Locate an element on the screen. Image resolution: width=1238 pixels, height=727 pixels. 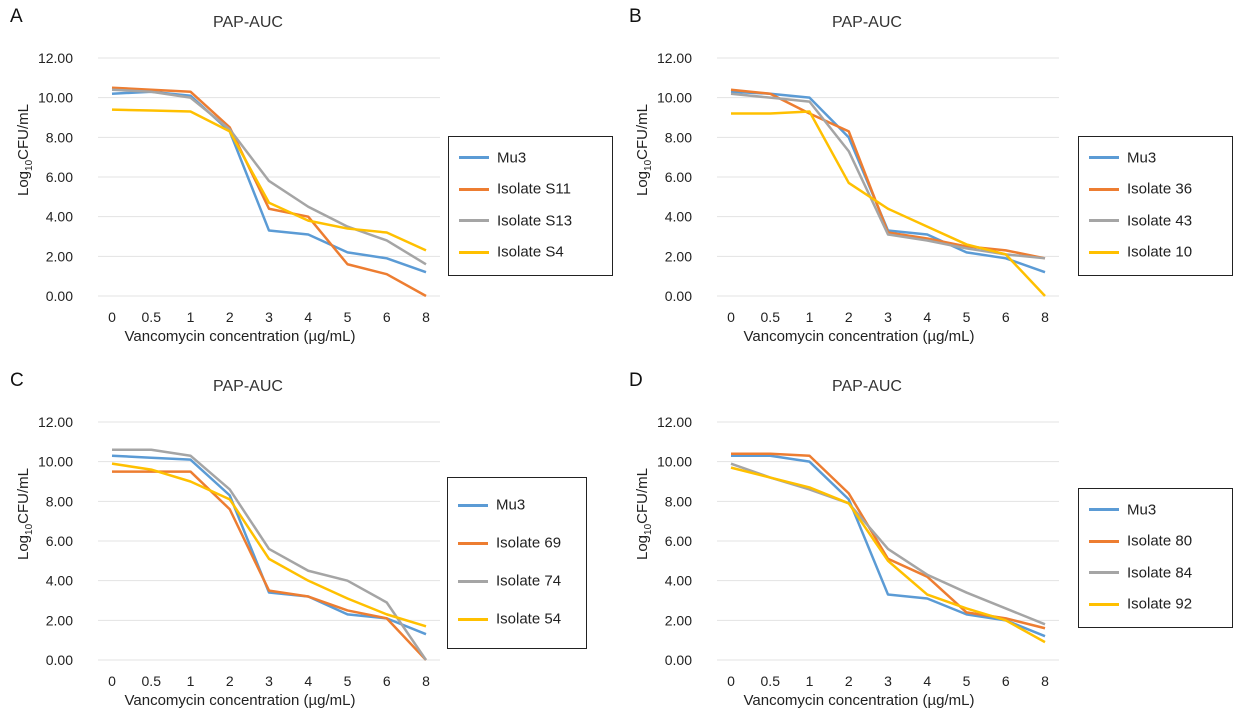
legend-item: Isolate S13 is located at coordinates (515, 223).